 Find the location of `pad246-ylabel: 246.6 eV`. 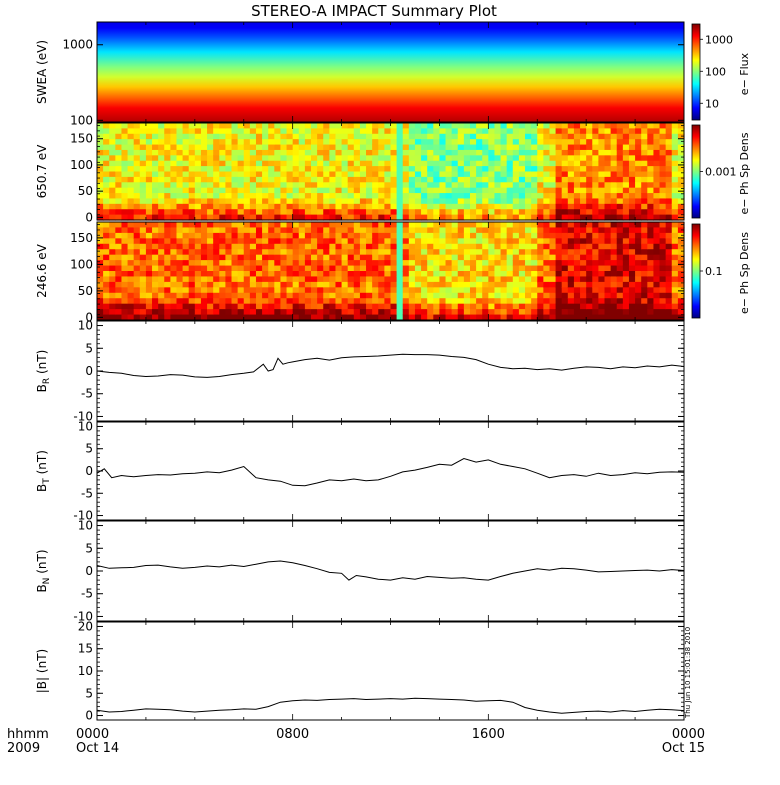

pad246-ylabel: 246.6 eV is located at coordinates (42, 270).